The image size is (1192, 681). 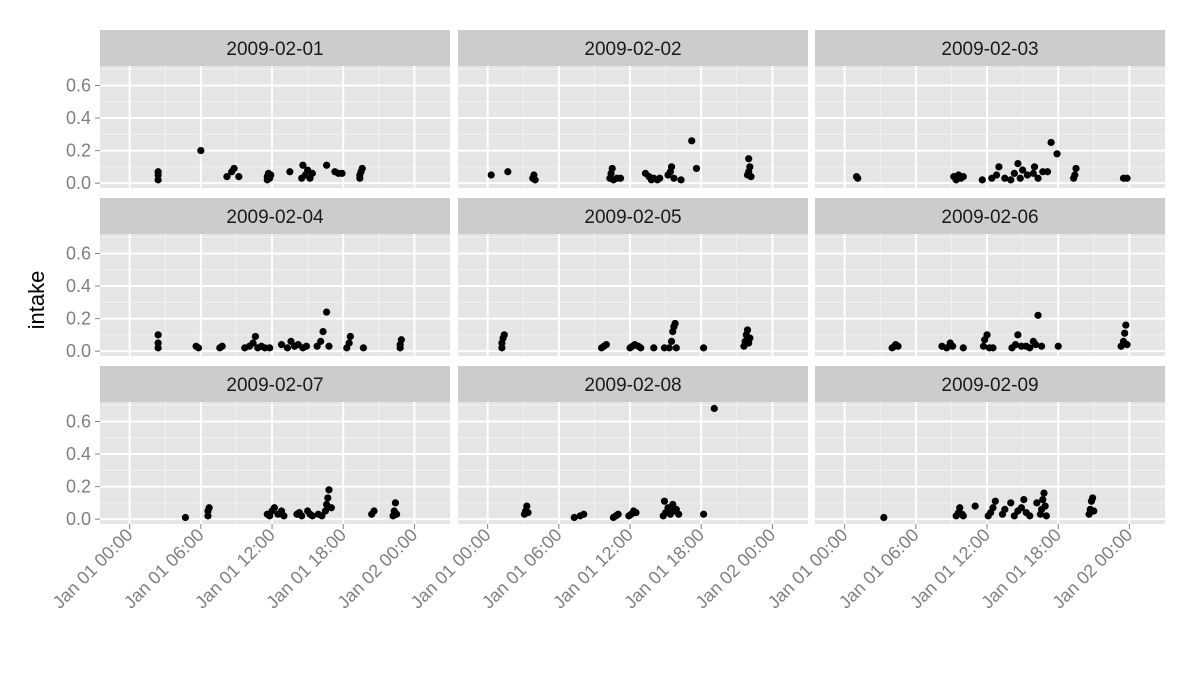 I want to click on facet-panel: 2009-02-03, so click(x=990, y=109).